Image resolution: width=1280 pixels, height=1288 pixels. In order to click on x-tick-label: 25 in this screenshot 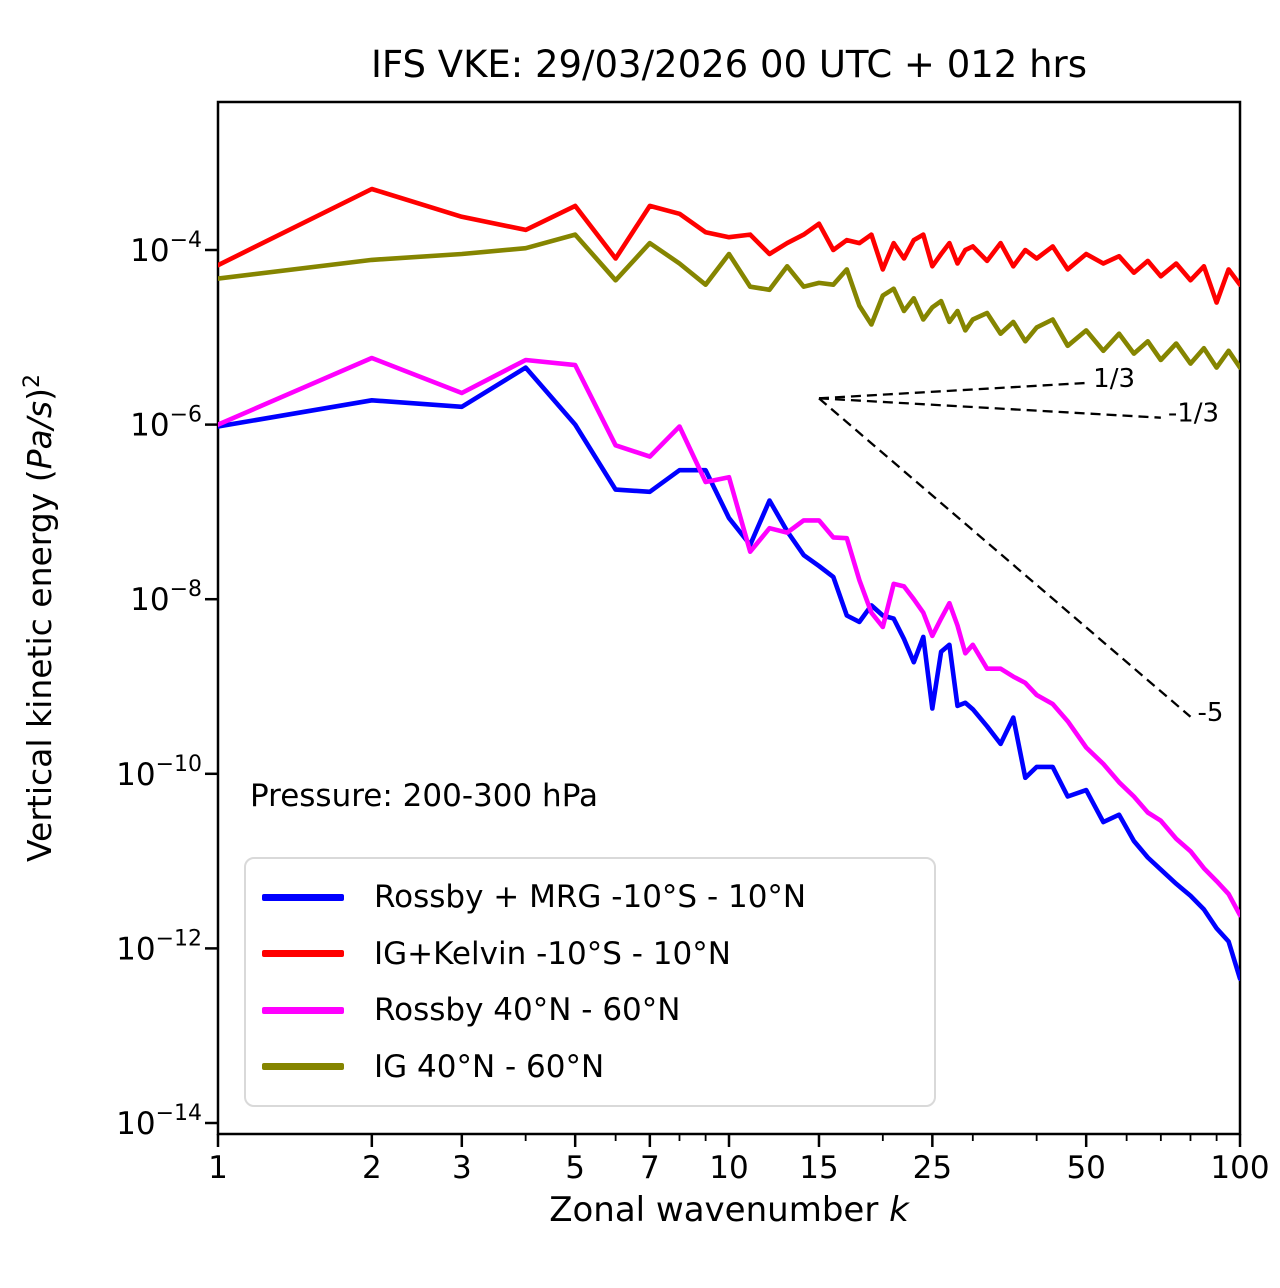, I will do `click(932, 1168)`.